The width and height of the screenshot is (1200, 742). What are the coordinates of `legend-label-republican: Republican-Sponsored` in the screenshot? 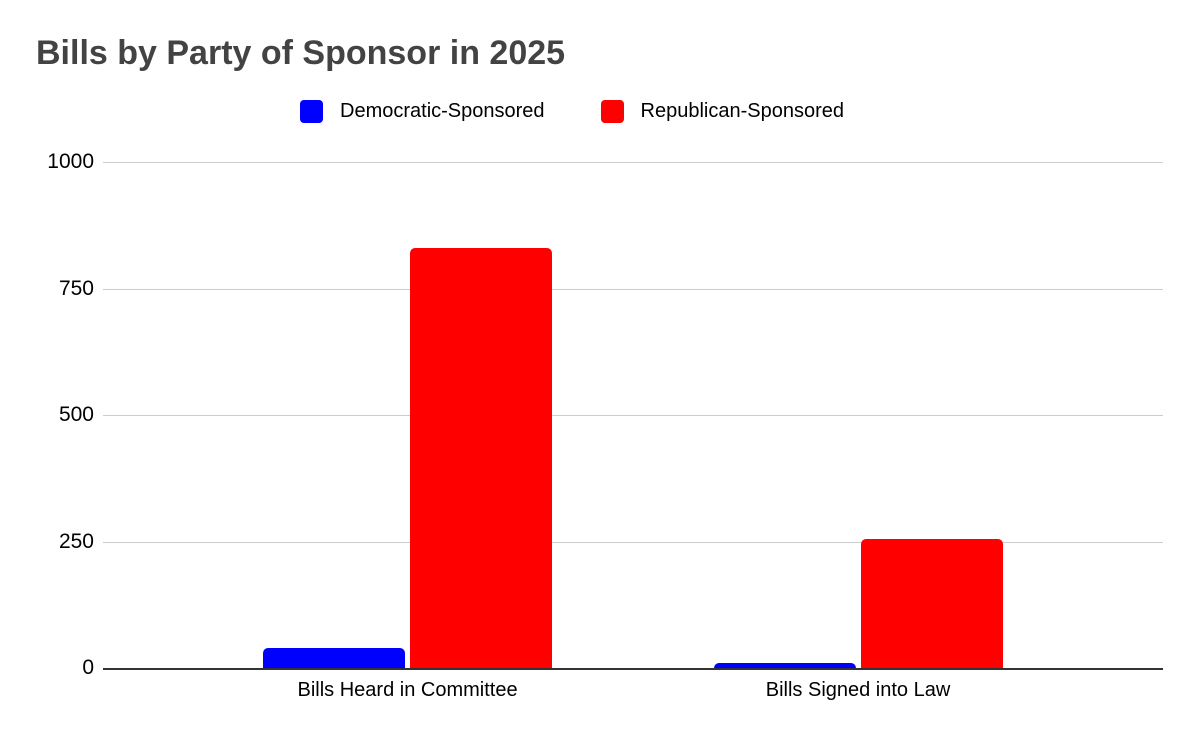 It's located at (742, 111).